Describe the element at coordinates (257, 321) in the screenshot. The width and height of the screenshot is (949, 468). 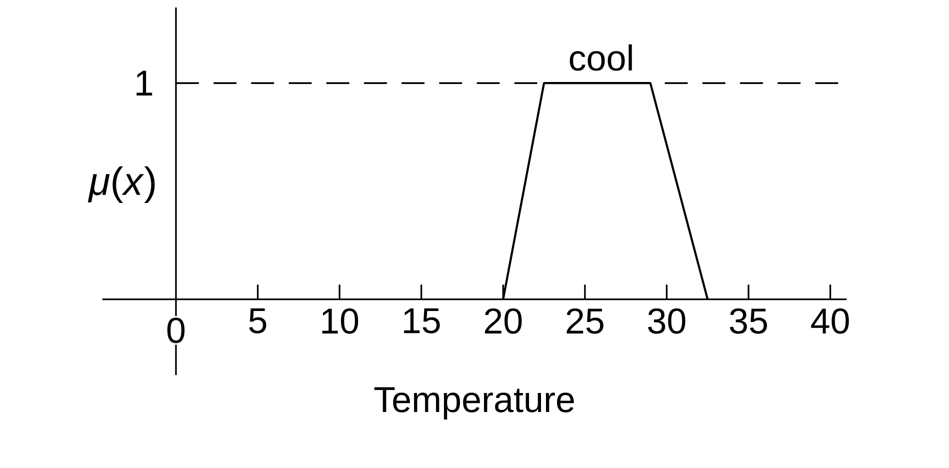
I see `x-tick-label: 5` at that location.